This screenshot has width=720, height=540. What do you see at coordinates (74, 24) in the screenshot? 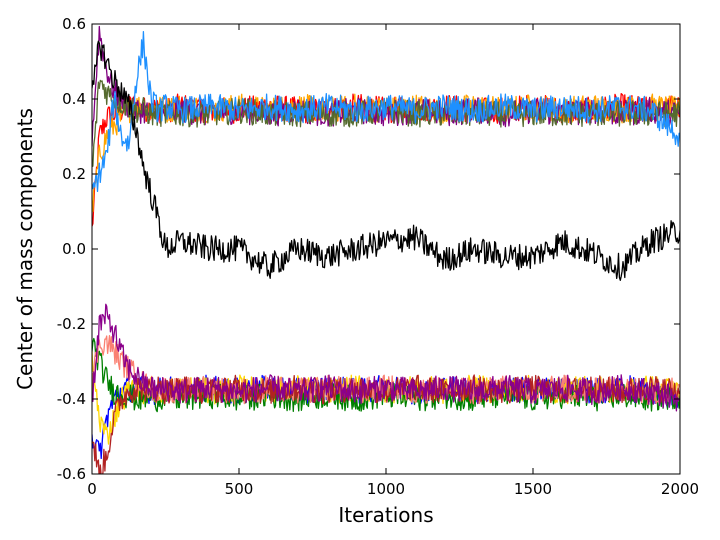
I see `y-tick-label: 0.6` at bounding box center [74, 24].